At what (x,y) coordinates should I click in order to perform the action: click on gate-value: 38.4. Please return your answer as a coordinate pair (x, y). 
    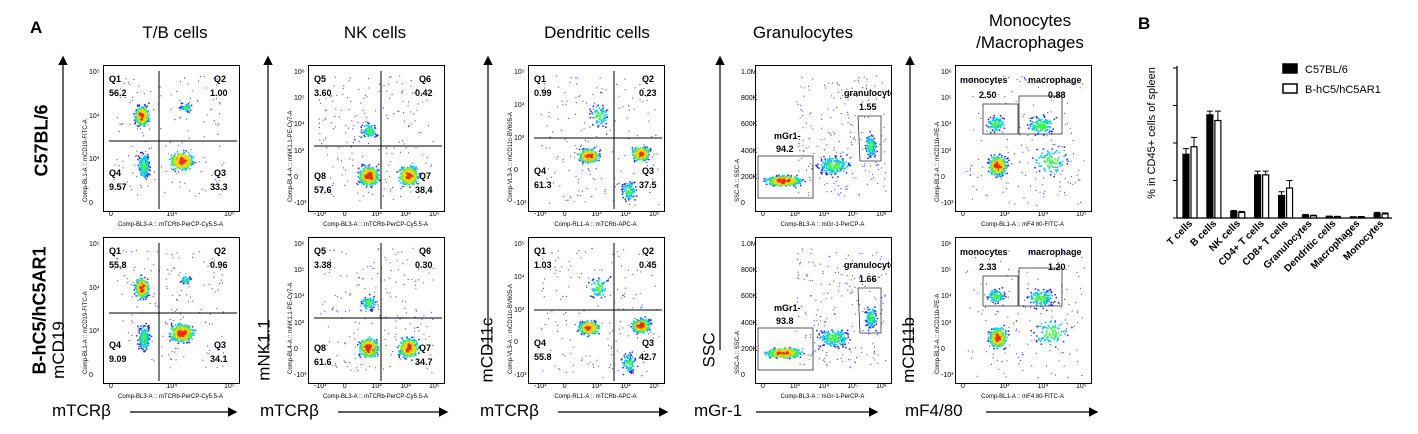
    Looking at the image, I should click on (424, 190).